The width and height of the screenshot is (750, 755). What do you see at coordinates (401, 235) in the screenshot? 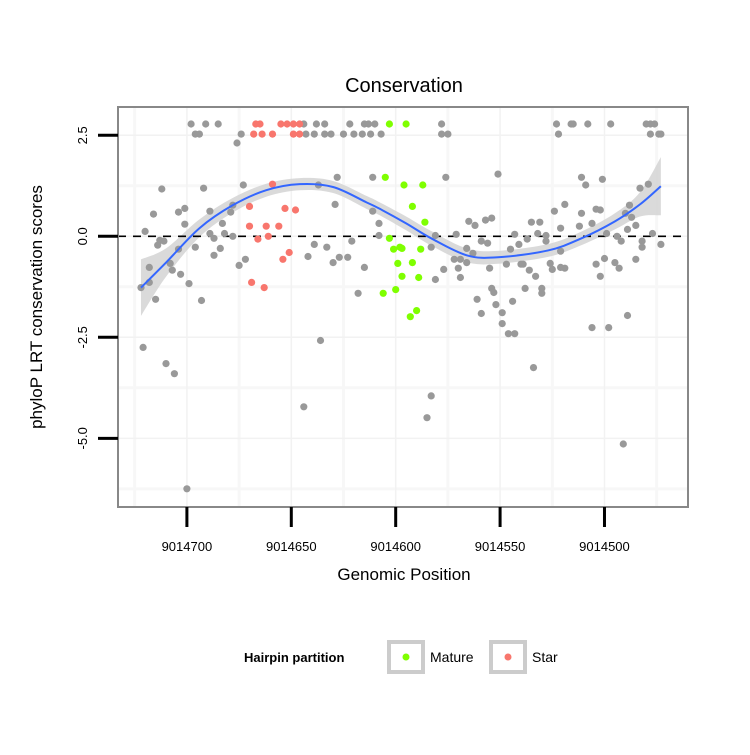
I see `smooth-line` at bounding box center [401, 235].